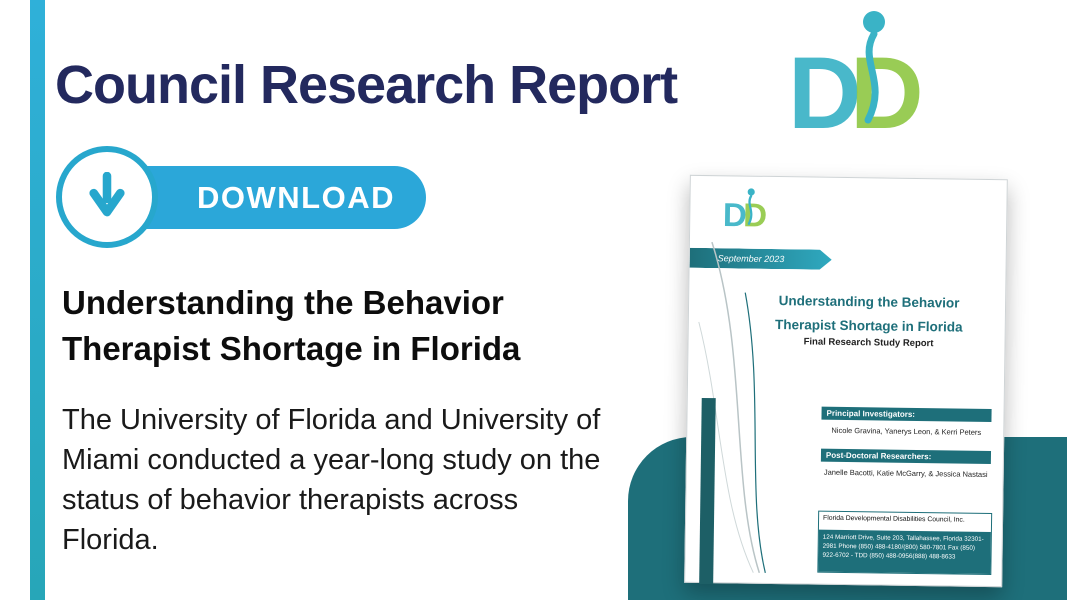 The height and width of the screenshot is (600, 1067). I want to click on cover-decorative-curves, so click(737, 407).